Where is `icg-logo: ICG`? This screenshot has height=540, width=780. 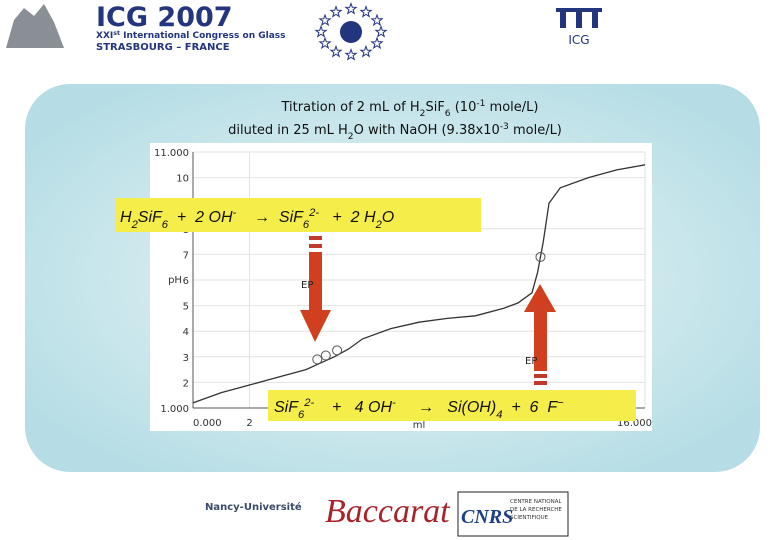 icg-logo: ICG is located at coordinates (579, 27).